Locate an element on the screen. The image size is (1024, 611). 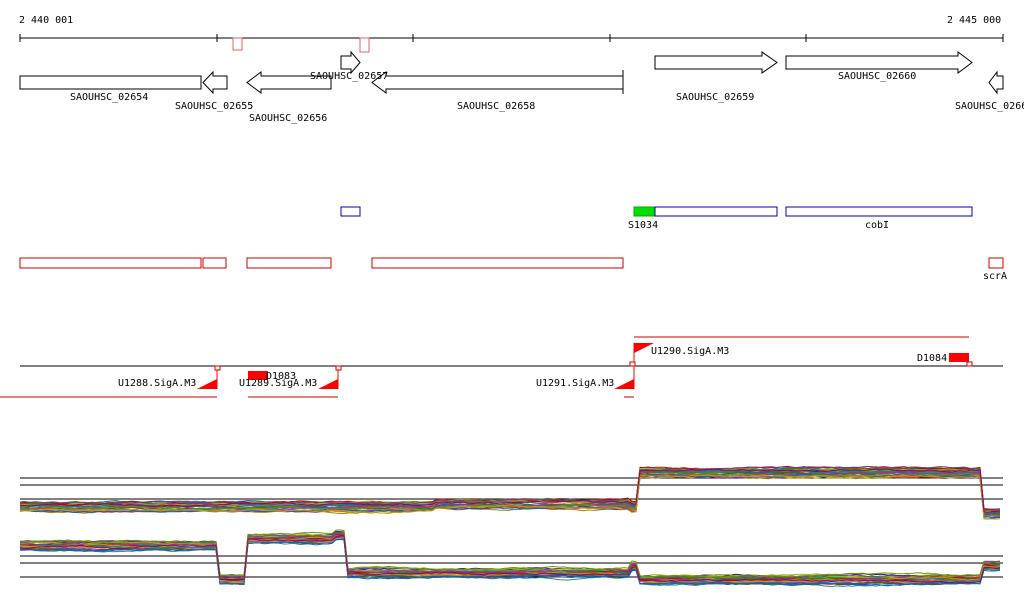
gene-label: SAOUHSC_02659 is located at coordinates (715, 97).